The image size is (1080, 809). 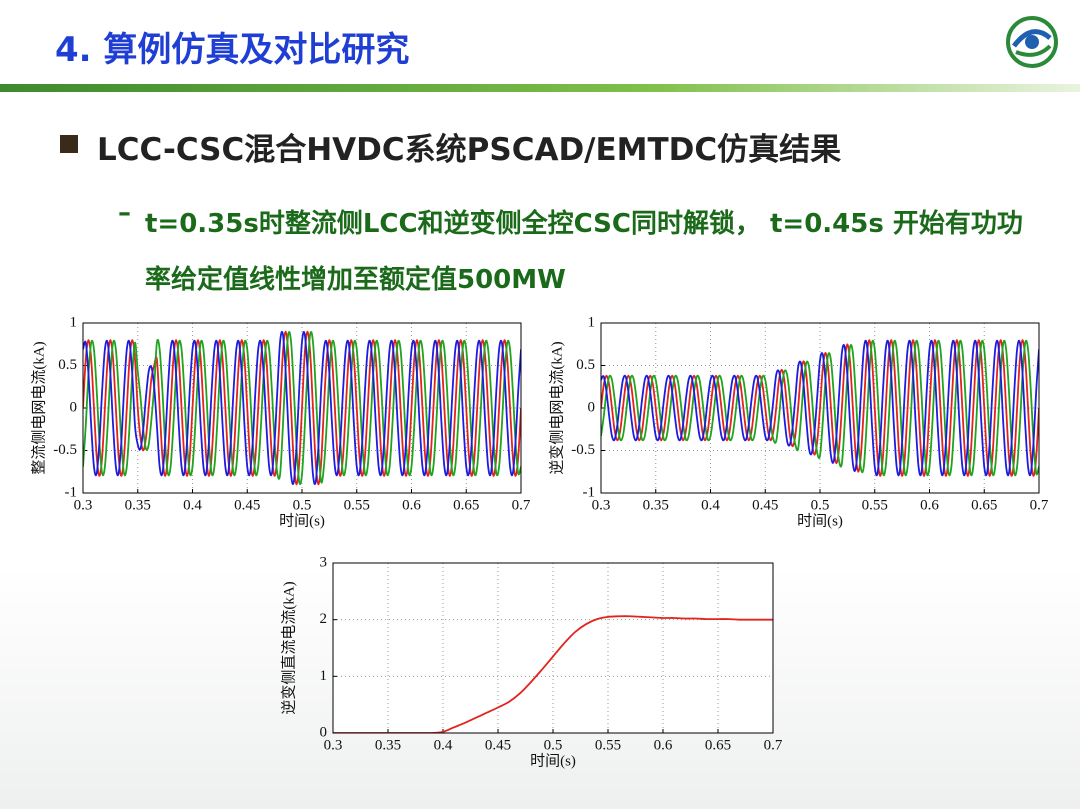 What do you see at coordinates (556, 407) in the screenshot?
I see `y-axis-label: 逆变侧电网电流(kA)` at bounding box center [556, 407].